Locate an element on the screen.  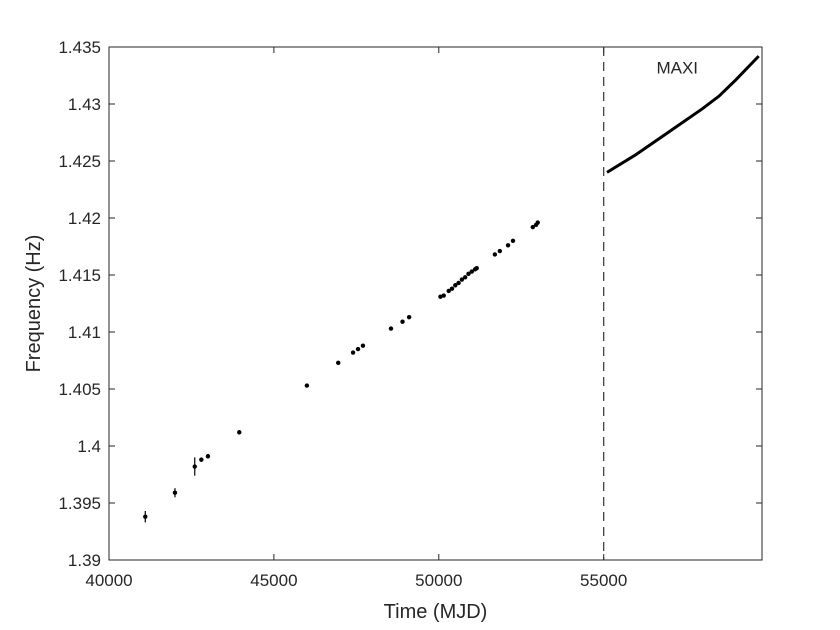
y-tick-label: 1.405 is located at coordinates (79, 389).